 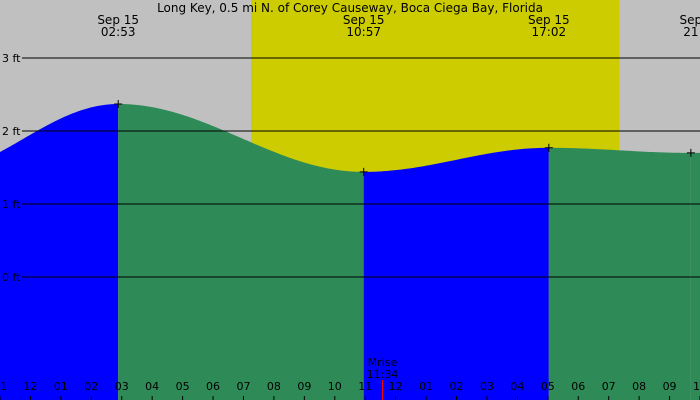 I want to click on rising-tide-area, so click(x=59, y=251).